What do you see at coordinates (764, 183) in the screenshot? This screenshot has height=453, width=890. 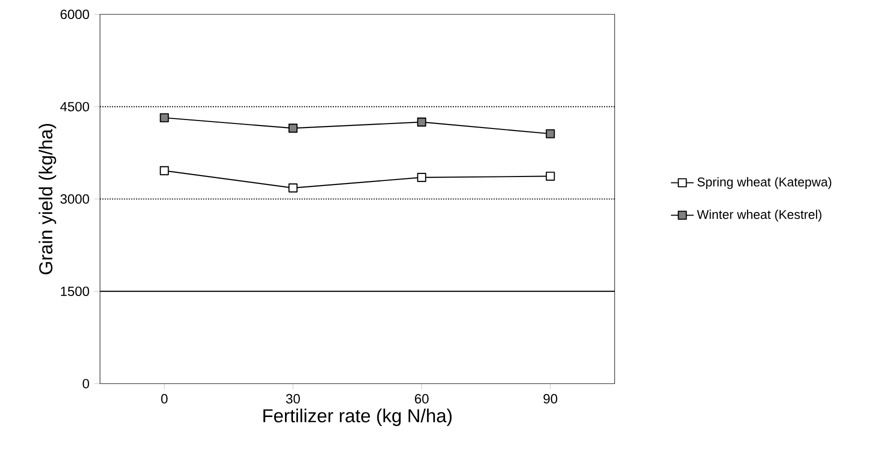 I see `legend-label: Spring wheat (Katepwa)` at bounding box center [764, 183].